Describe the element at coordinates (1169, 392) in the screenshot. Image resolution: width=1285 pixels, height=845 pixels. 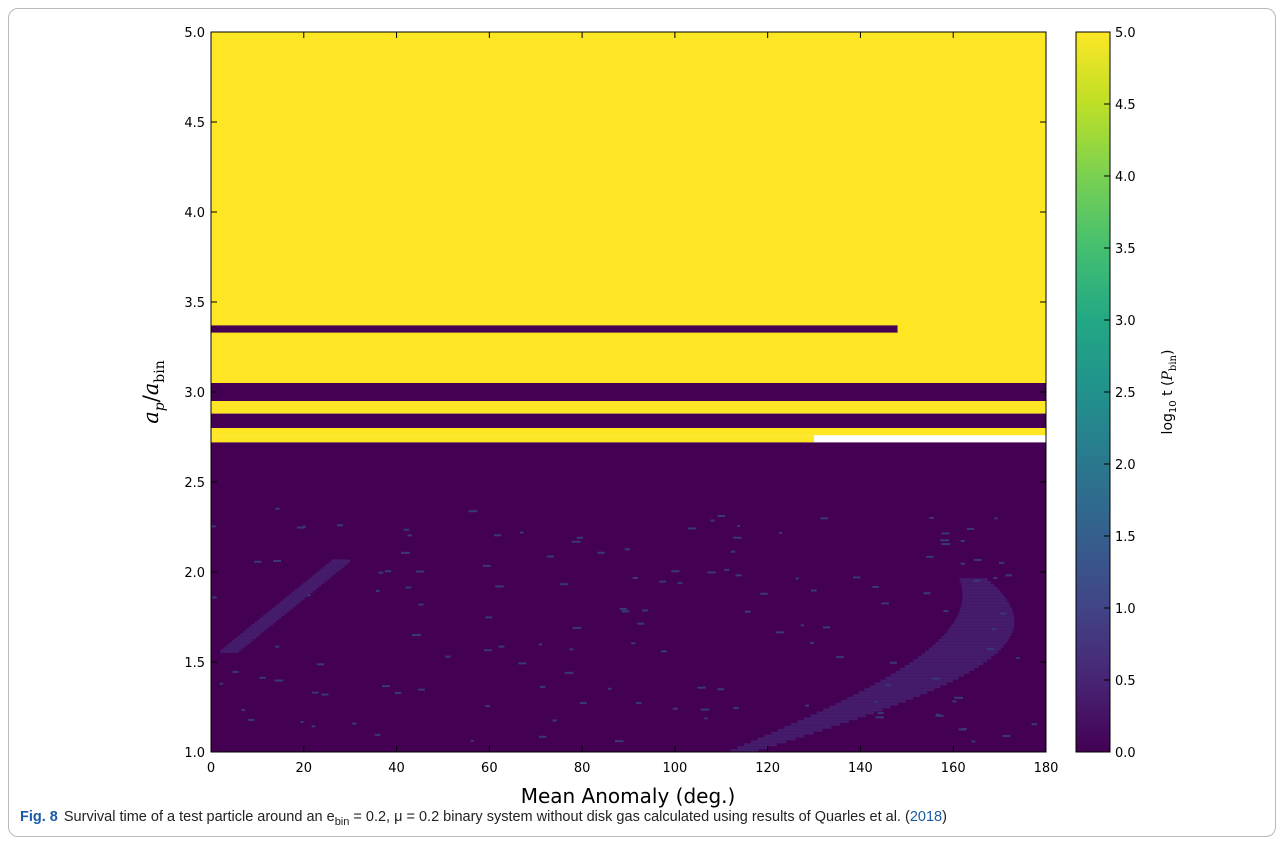
I see `colorbar-label: log10 t (Pbin)` at that location.